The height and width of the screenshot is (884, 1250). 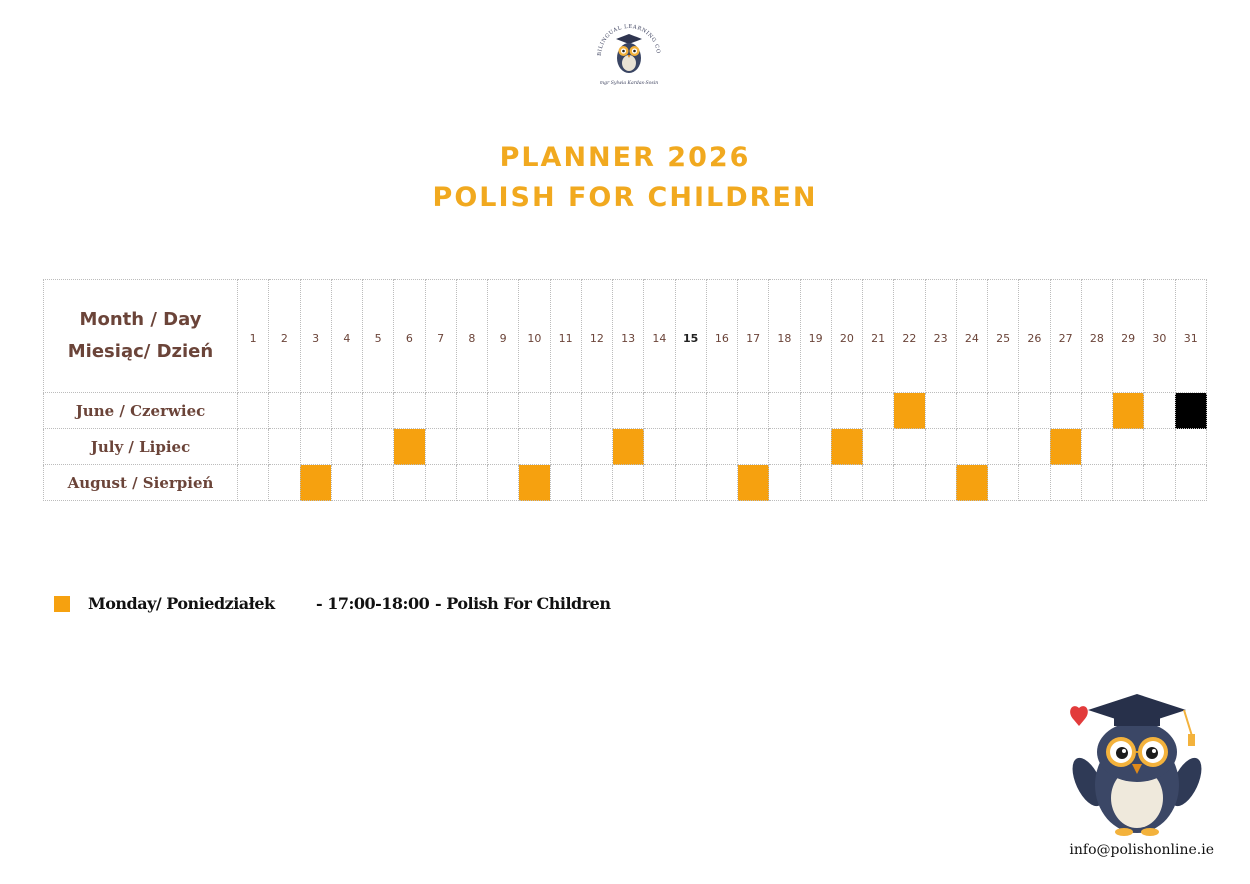 What do you see at coordinates (625, 157) in the screenshot?
I see `page-title-line1: PLANNER 2026` at bounding box center [625, 157].